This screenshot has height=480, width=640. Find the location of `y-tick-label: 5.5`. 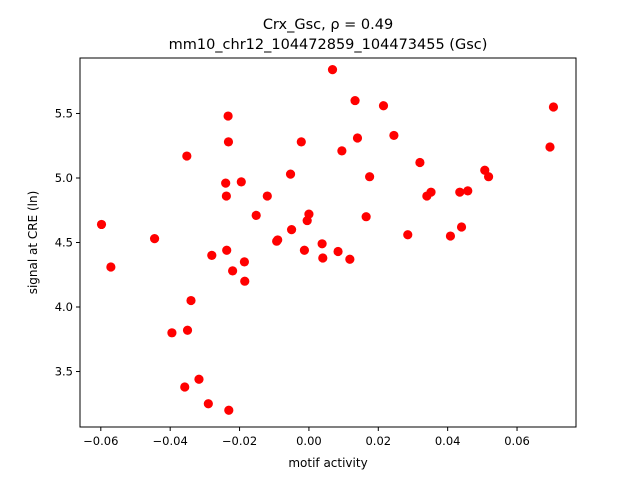

y-tick-label: 5.5 is located at coordinates (64, 113).